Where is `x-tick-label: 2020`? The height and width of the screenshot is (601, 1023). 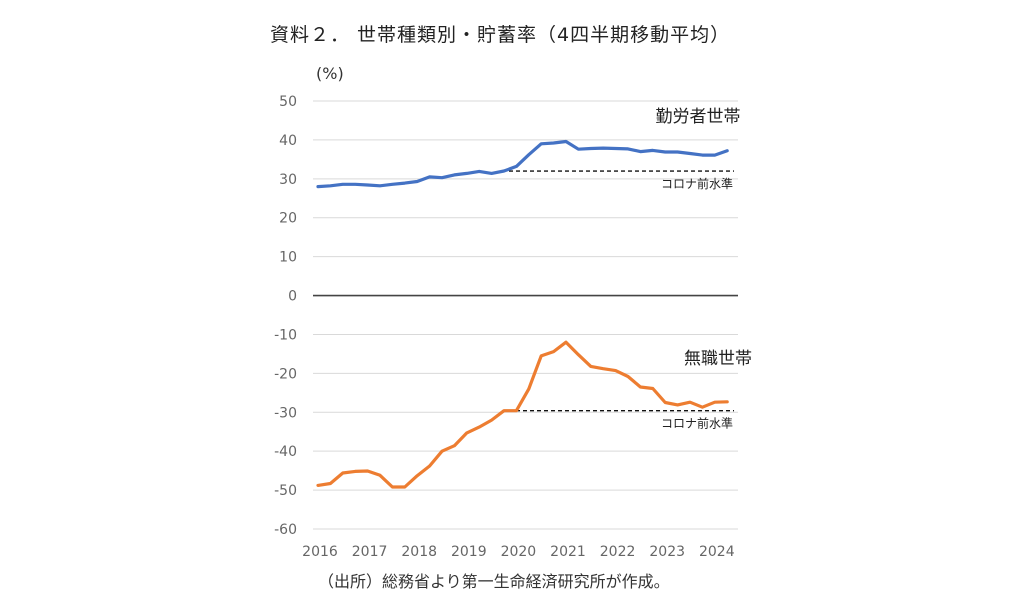 x-tick-label: 2020 is located at coordinates (519, 552).